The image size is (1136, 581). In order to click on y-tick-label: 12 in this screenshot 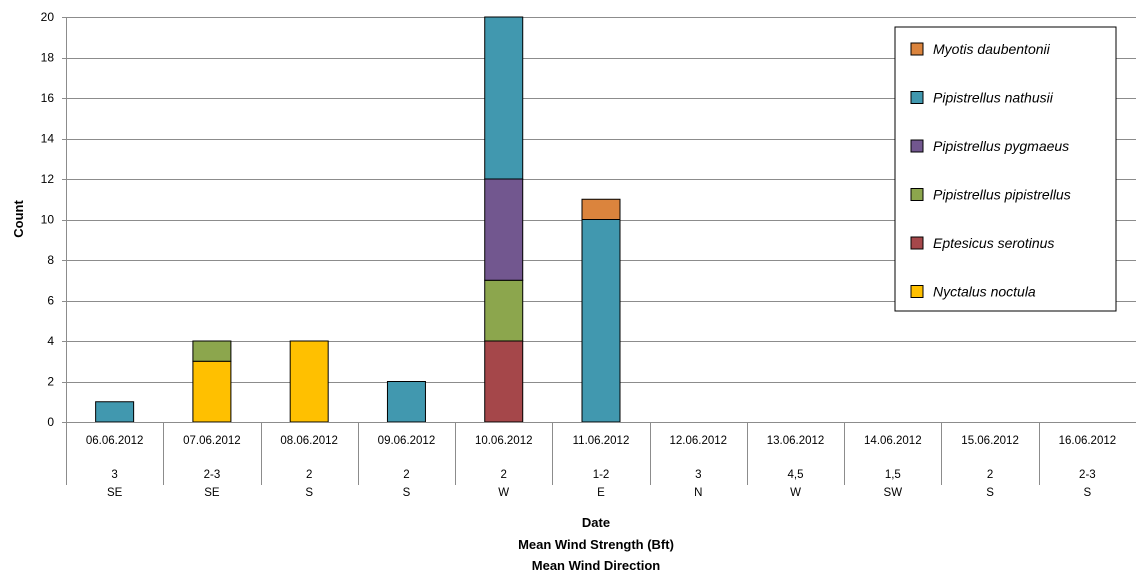, I will do `click(48, 179)`.